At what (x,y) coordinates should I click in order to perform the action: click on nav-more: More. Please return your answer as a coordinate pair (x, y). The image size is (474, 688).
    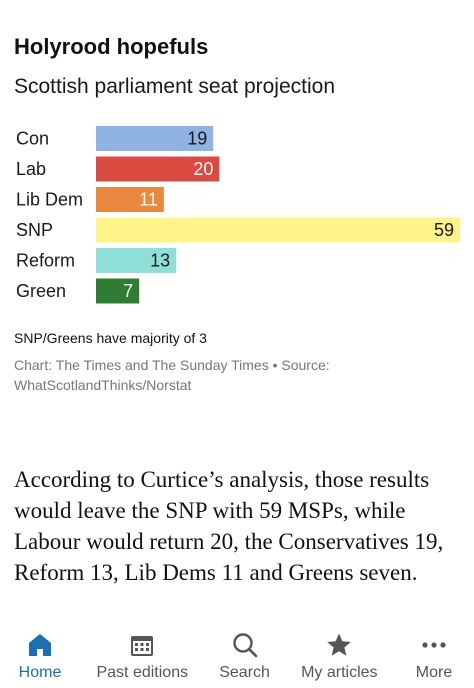
    Looking at the image, I should click on (434, 652).